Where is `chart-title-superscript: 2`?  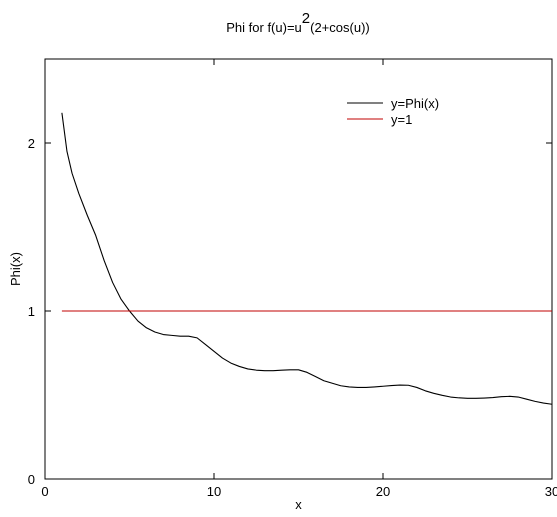 chart-title-superscript: 2 is located at coordinates (306, 18).